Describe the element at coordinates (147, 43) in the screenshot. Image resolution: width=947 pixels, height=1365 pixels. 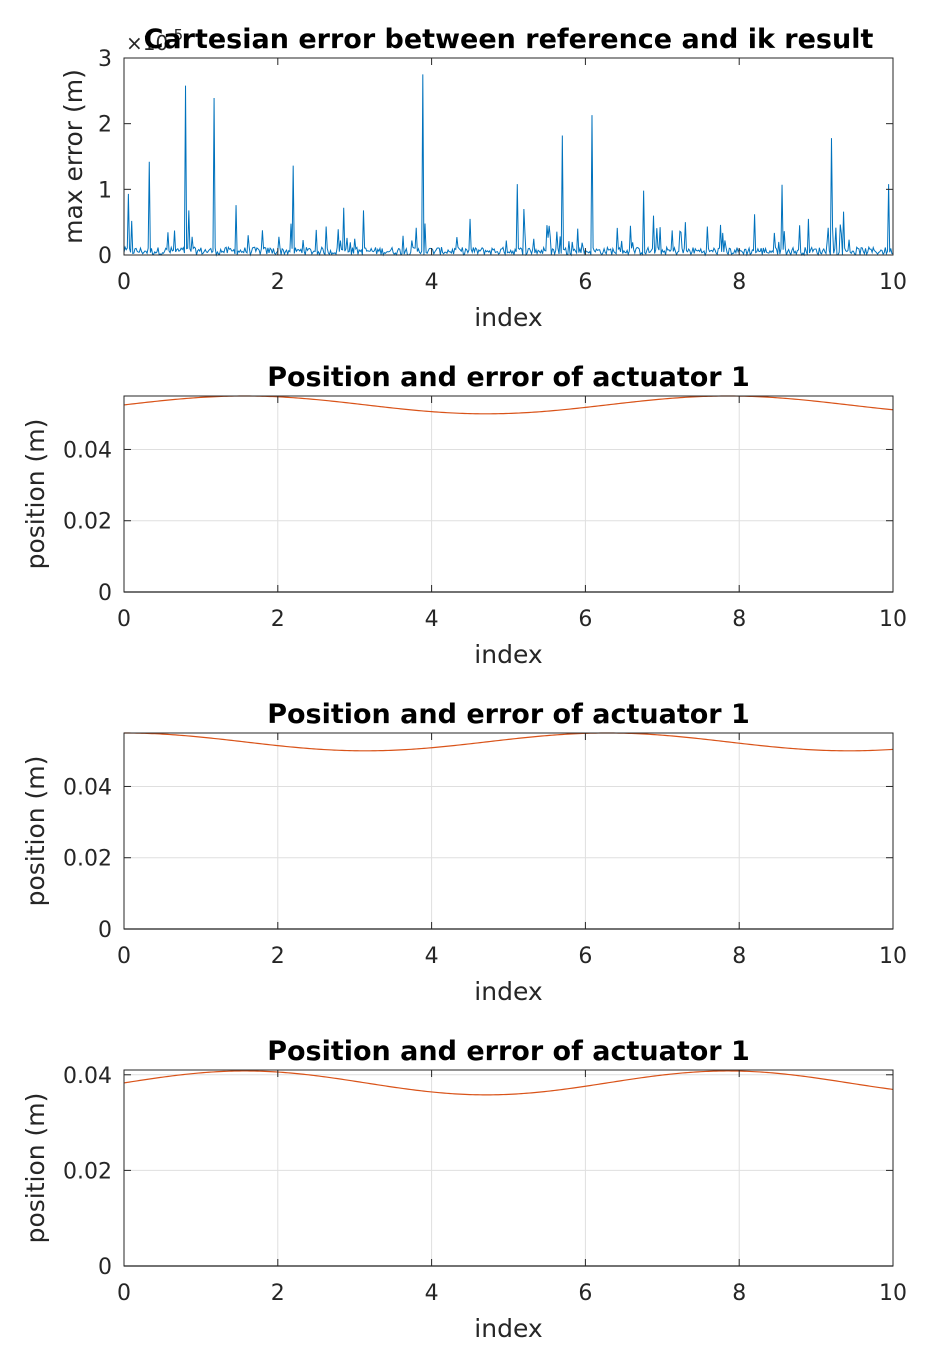
I see `y-exponent-base: ×10` at that location.